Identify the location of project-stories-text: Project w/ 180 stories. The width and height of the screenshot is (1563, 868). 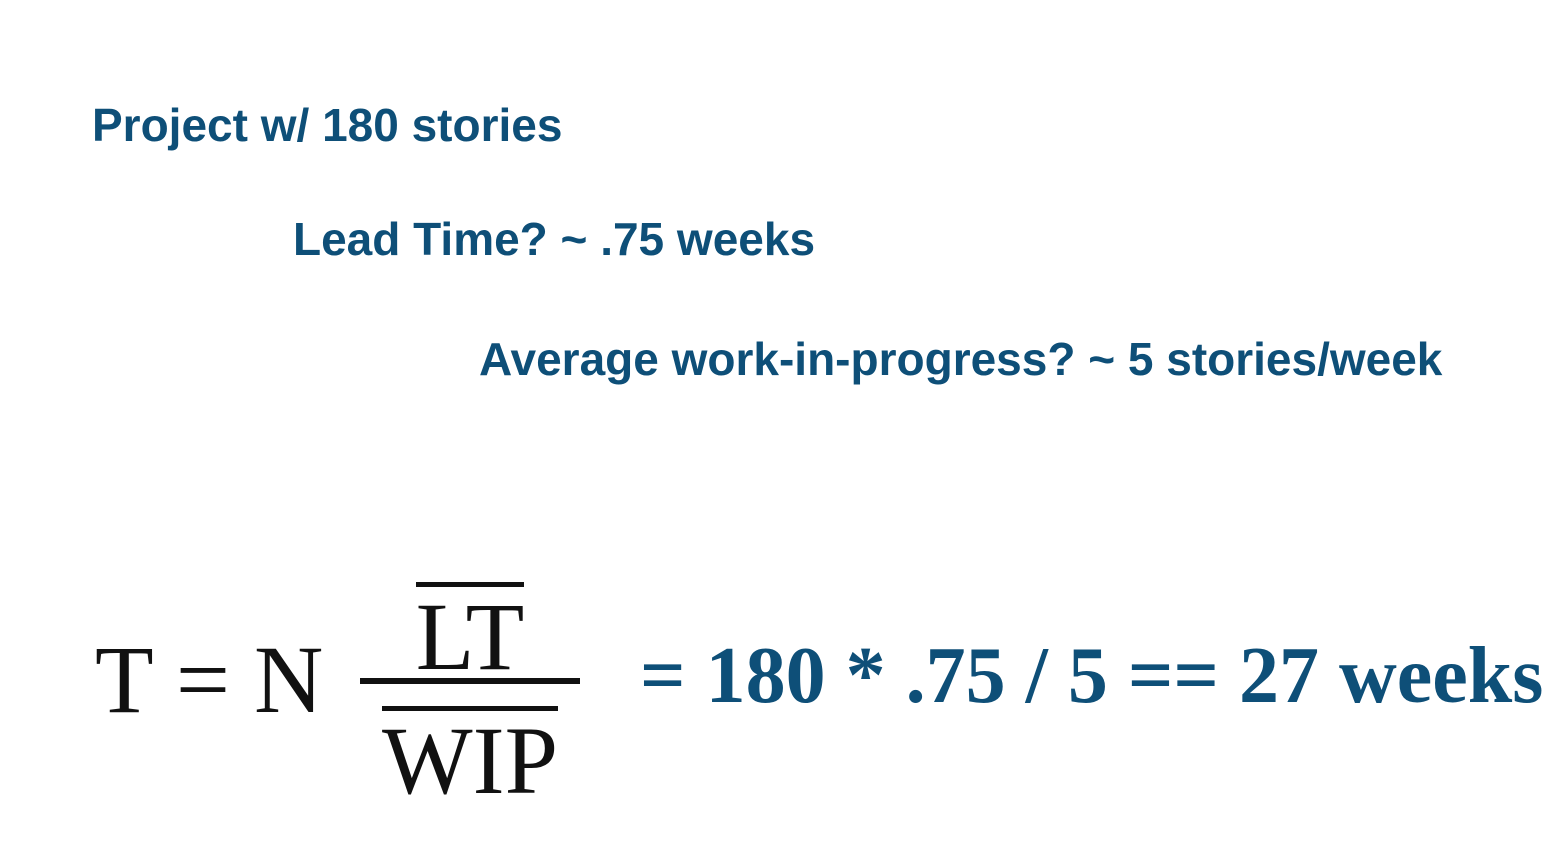
(327, 125).